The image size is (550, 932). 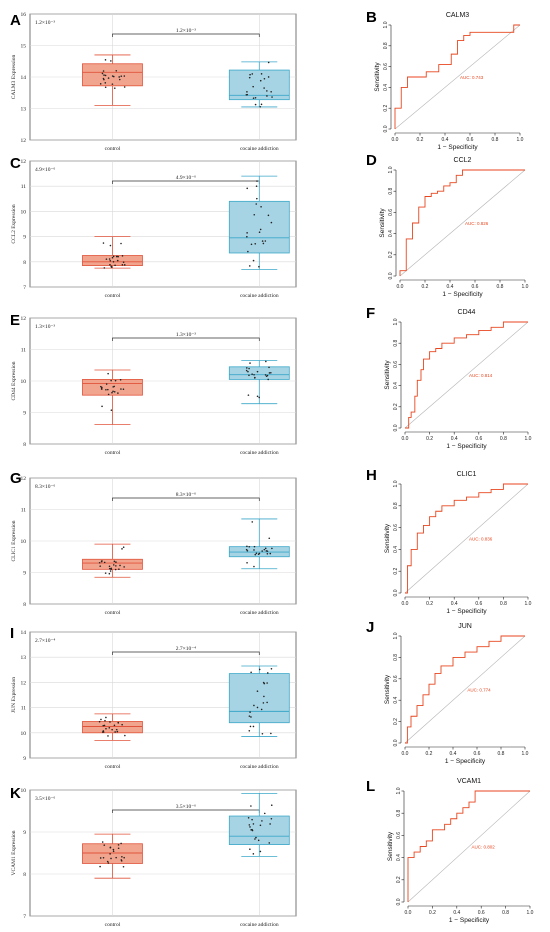 I want to click on y-tick-label: 12, so click(x=24, y=683).